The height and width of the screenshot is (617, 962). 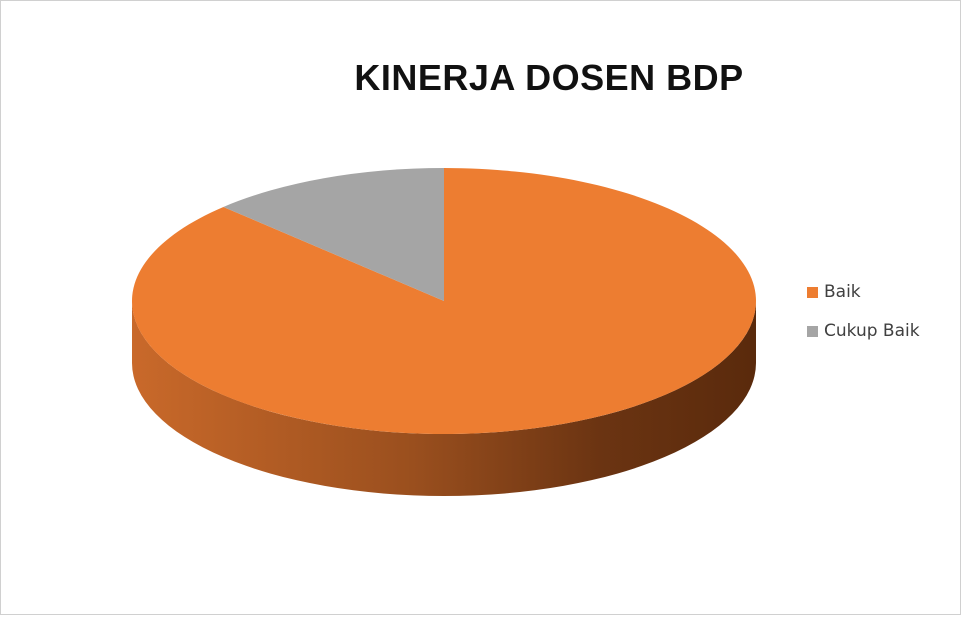 What do you see at coordinates (549, 77) in the screenshot?
I see `chart-title: KINERJA DOSEN BDP` at bounding box center [549, 77].